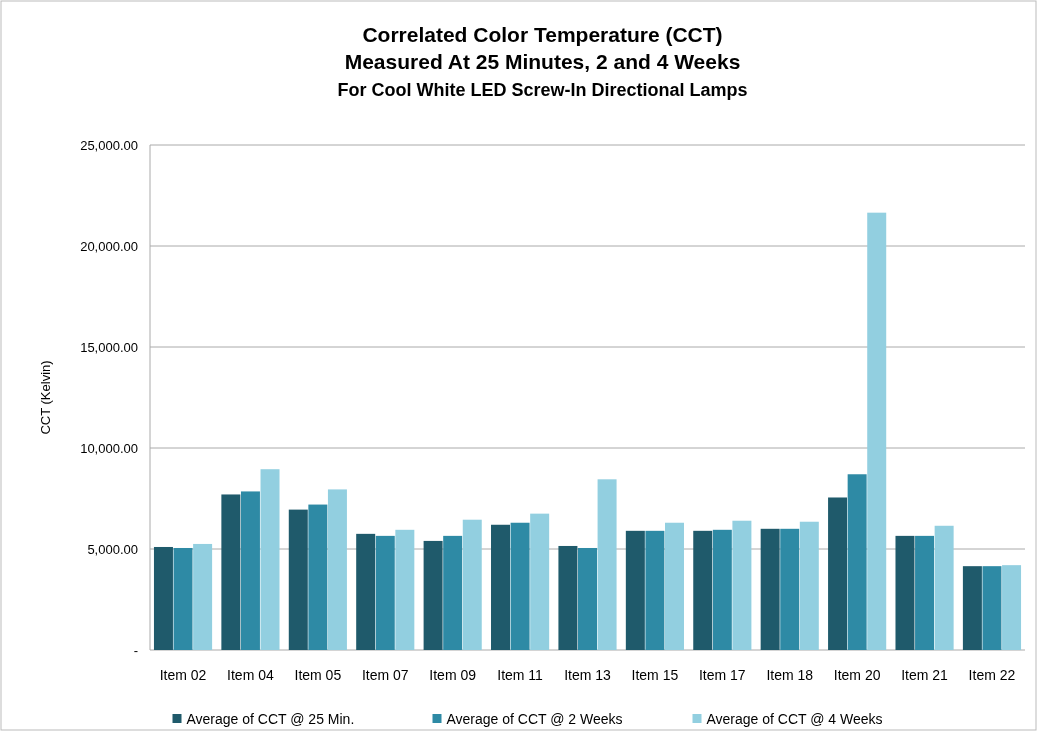  I want to click on chart-subtitle: For Cool White LED Screw-In Directional Lamps, so click(542, 90).